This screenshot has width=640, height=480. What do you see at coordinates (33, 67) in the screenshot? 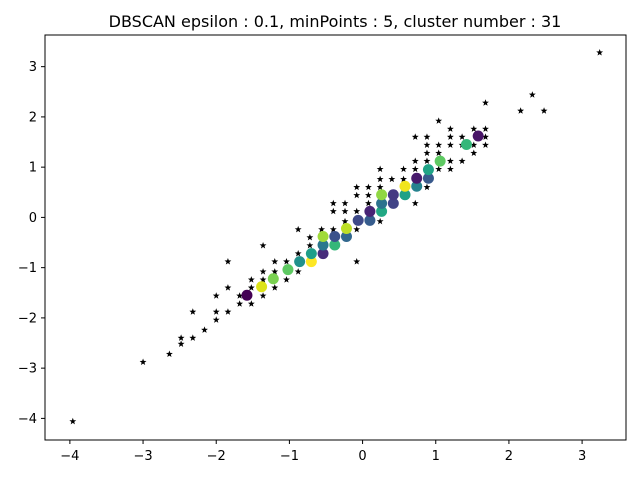
I see `y-tick-label: 3` at bounding box center [33, 67].